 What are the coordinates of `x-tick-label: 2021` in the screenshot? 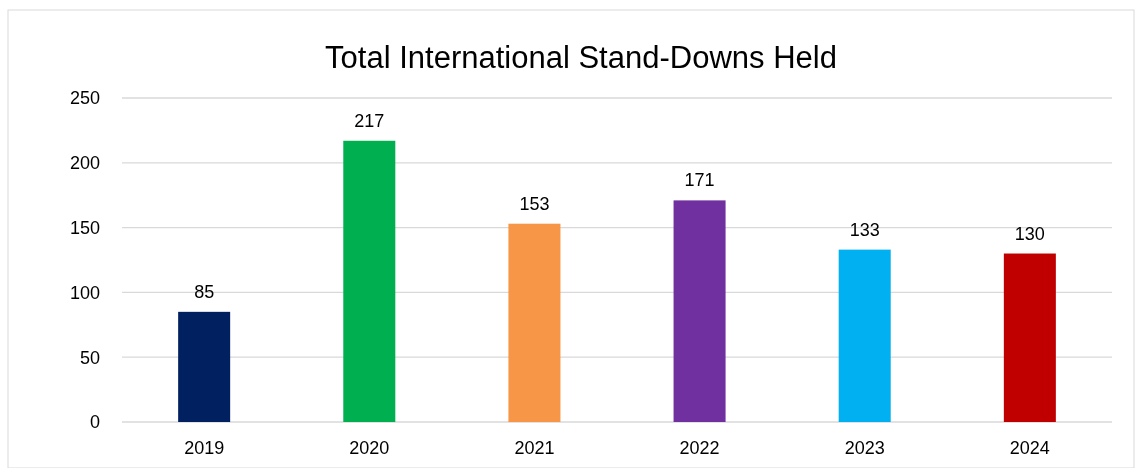 It's located at (534, 448).